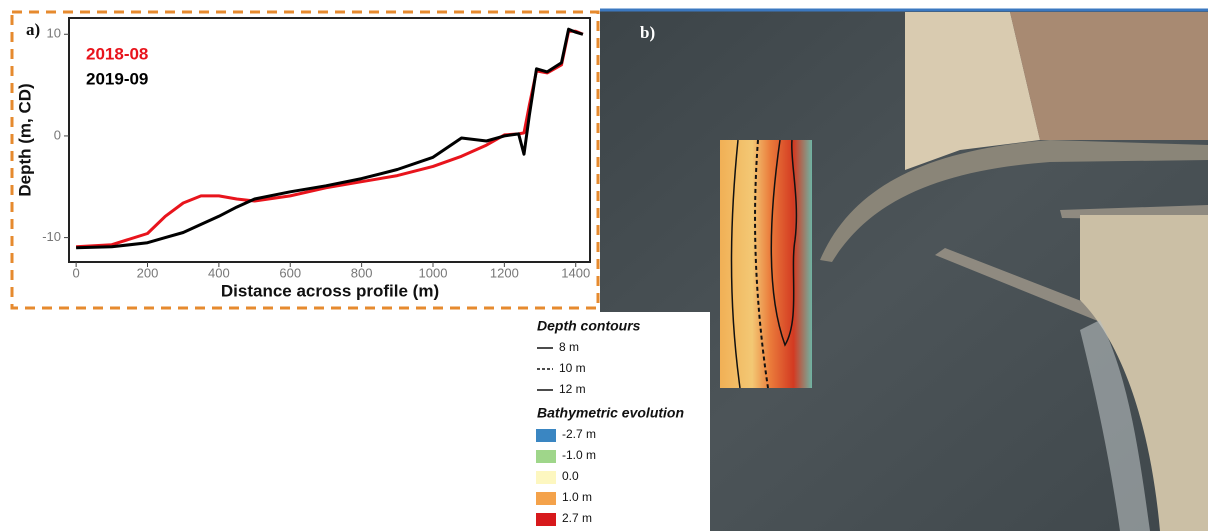  Describe the element at coordinates (579, 455) in the screenshot. I see `legend-label: -1.0 m` at that location.